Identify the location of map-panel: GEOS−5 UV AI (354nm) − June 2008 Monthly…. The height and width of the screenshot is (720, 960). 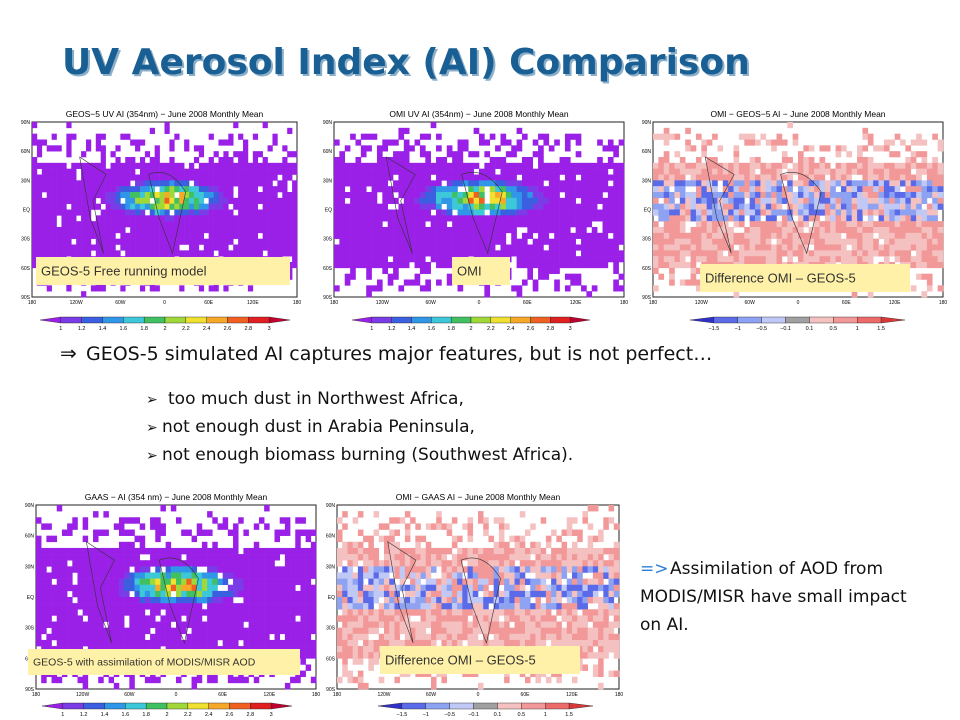
(161, 220).